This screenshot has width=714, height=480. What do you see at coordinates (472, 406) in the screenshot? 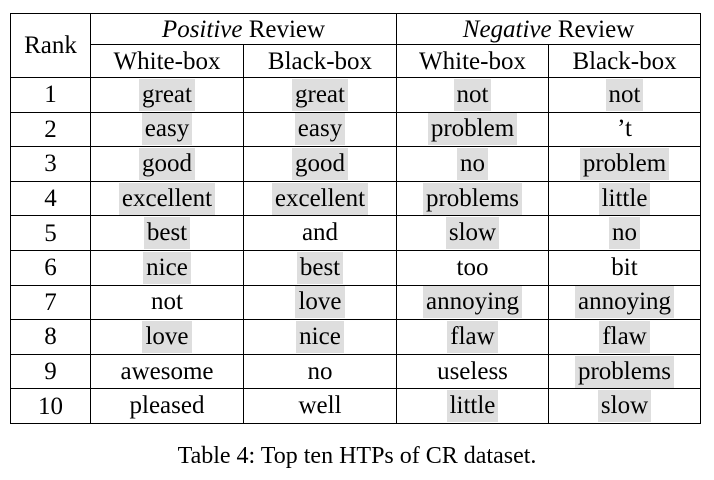
I see `negative-white-box-cell: little` at bounding box center [472, 406].